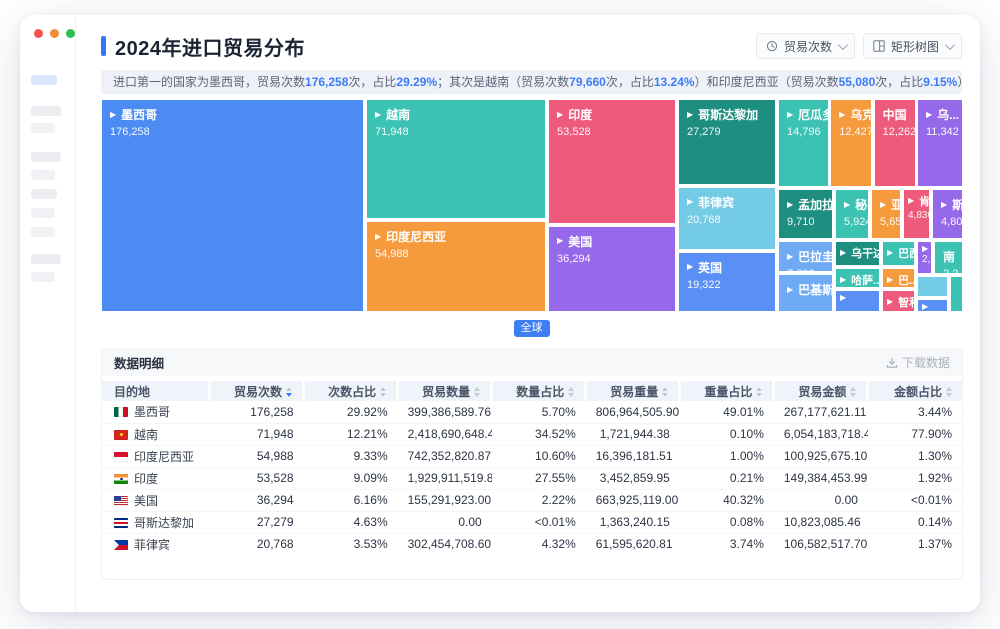 This screenshot has width=1000, height=629. I want to click on minimize-window-button, so click(54, 33).